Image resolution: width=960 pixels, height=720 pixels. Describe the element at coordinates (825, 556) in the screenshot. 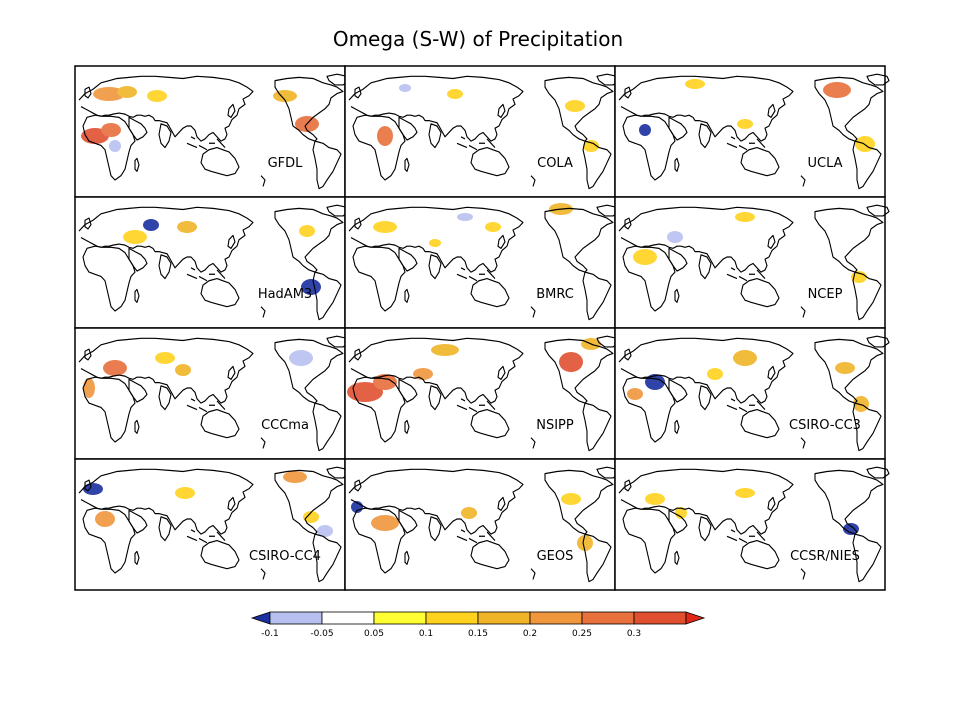

I see `panel-label: CCSR/NIES` at that location.